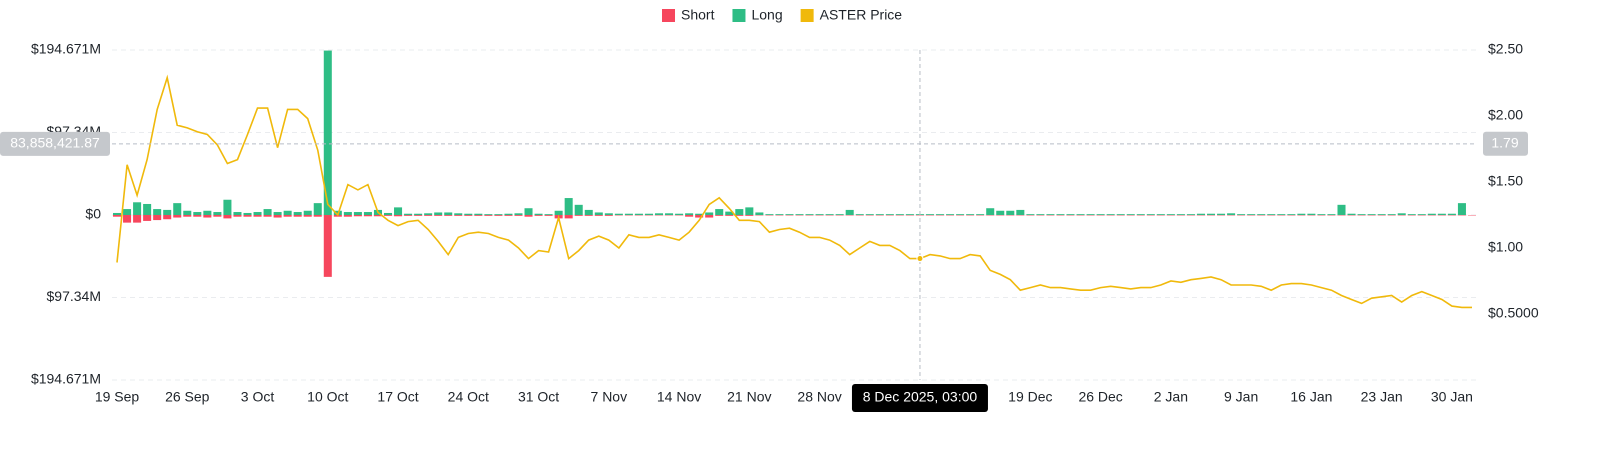 This screenshot has width=1600, height=454. I want to click on y2-tick-label: $2.50, so click(1505, 49).